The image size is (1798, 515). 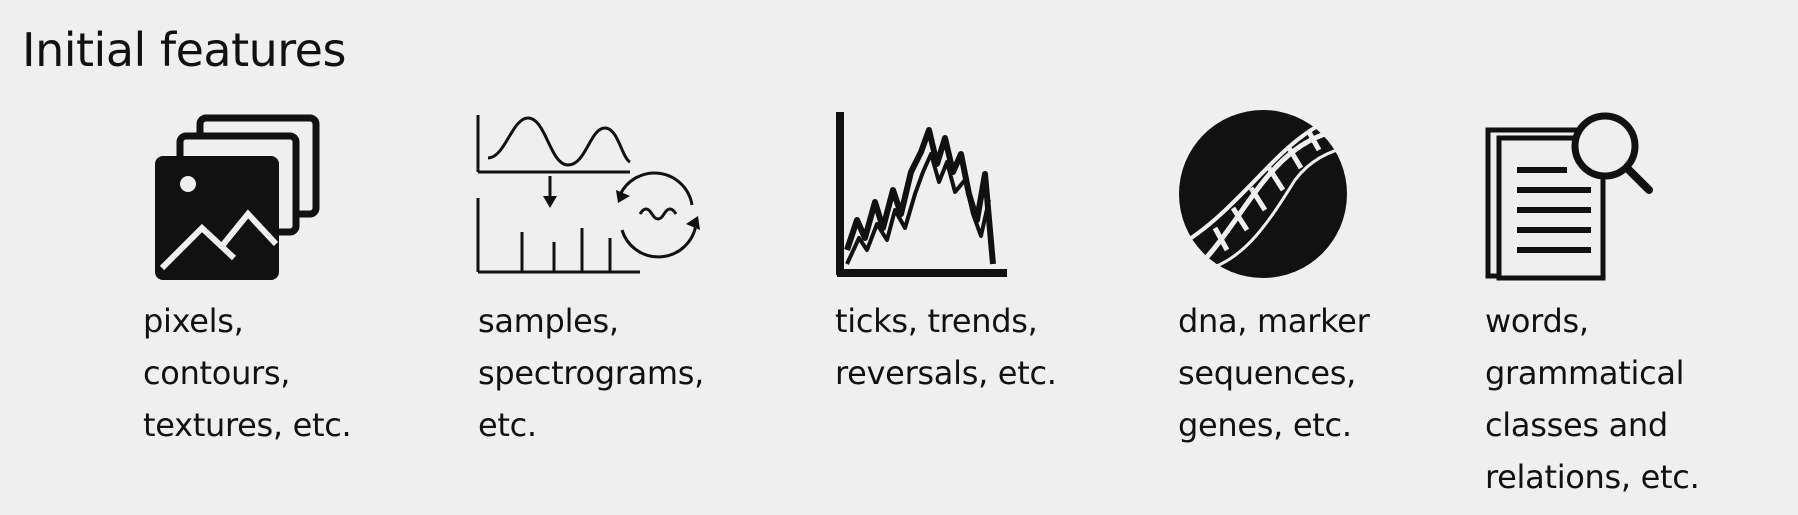 What do you see at coordinates (1266, 194) in the screenshot?
I see `dna-helix-icon` at bounding box center [1266, 194].